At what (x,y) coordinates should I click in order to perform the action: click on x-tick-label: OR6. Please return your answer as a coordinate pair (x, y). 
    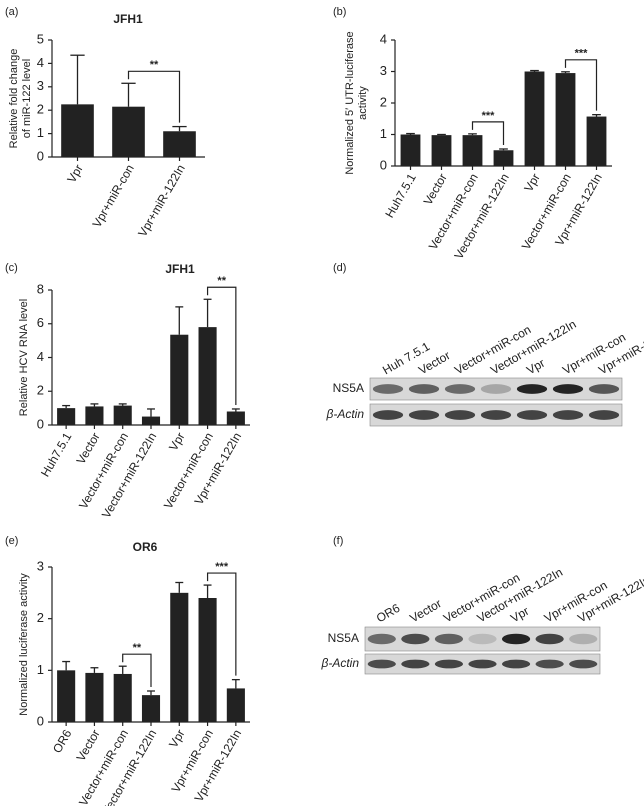
    Looking at the image, I should click on (62, 741).